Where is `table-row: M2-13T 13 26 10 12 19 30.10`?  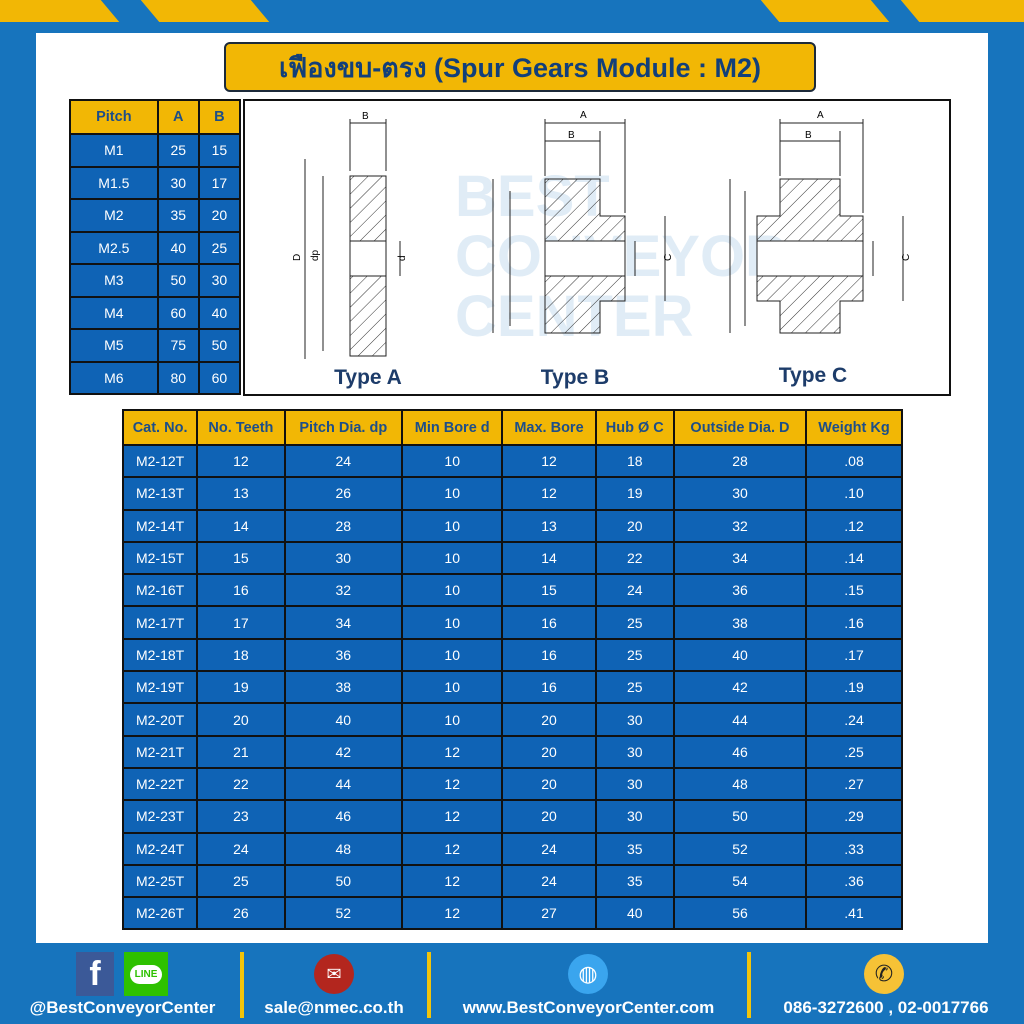
table-row: M2-13T 13 26 10 12 19 30.10 is located at coordinates (512, 493).